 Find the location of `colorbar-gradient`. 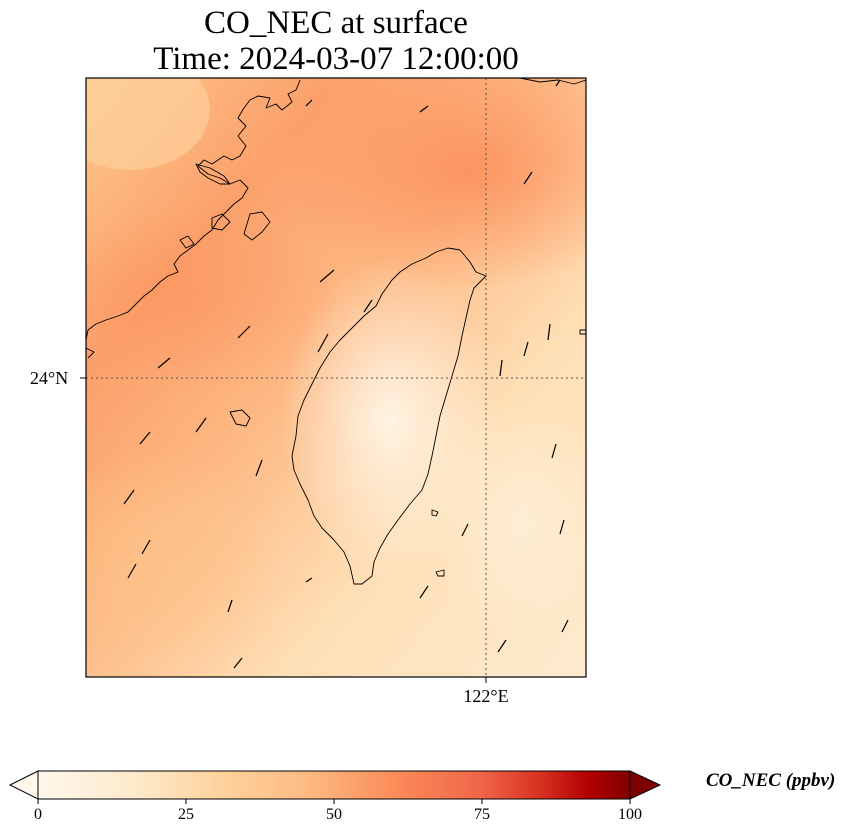

colorbar-gradient is located at coordinates (334, 785).